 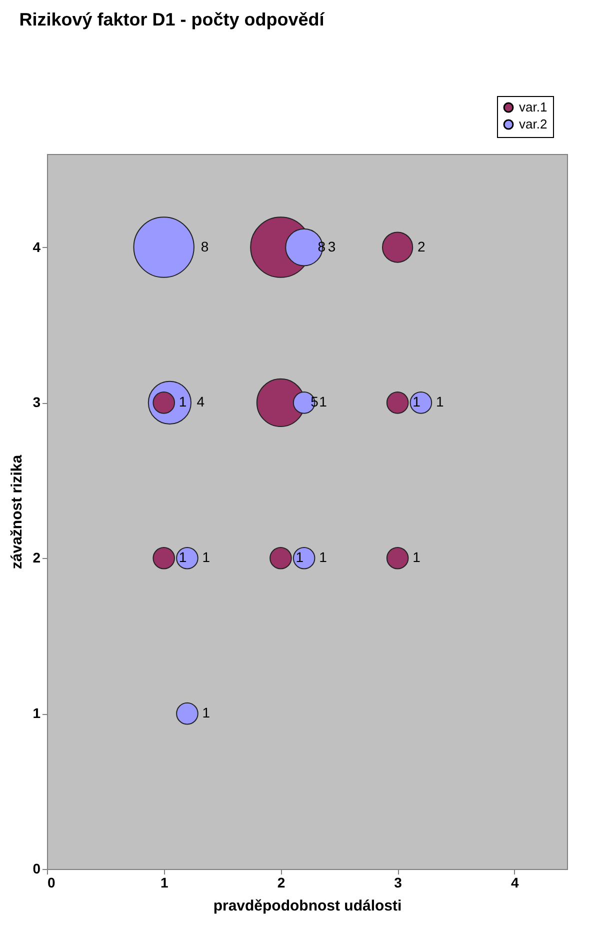 What do you see at coordinates (332, 246) in the screenshot?
I see `annotation: 3` at bounding box center [332, 246].